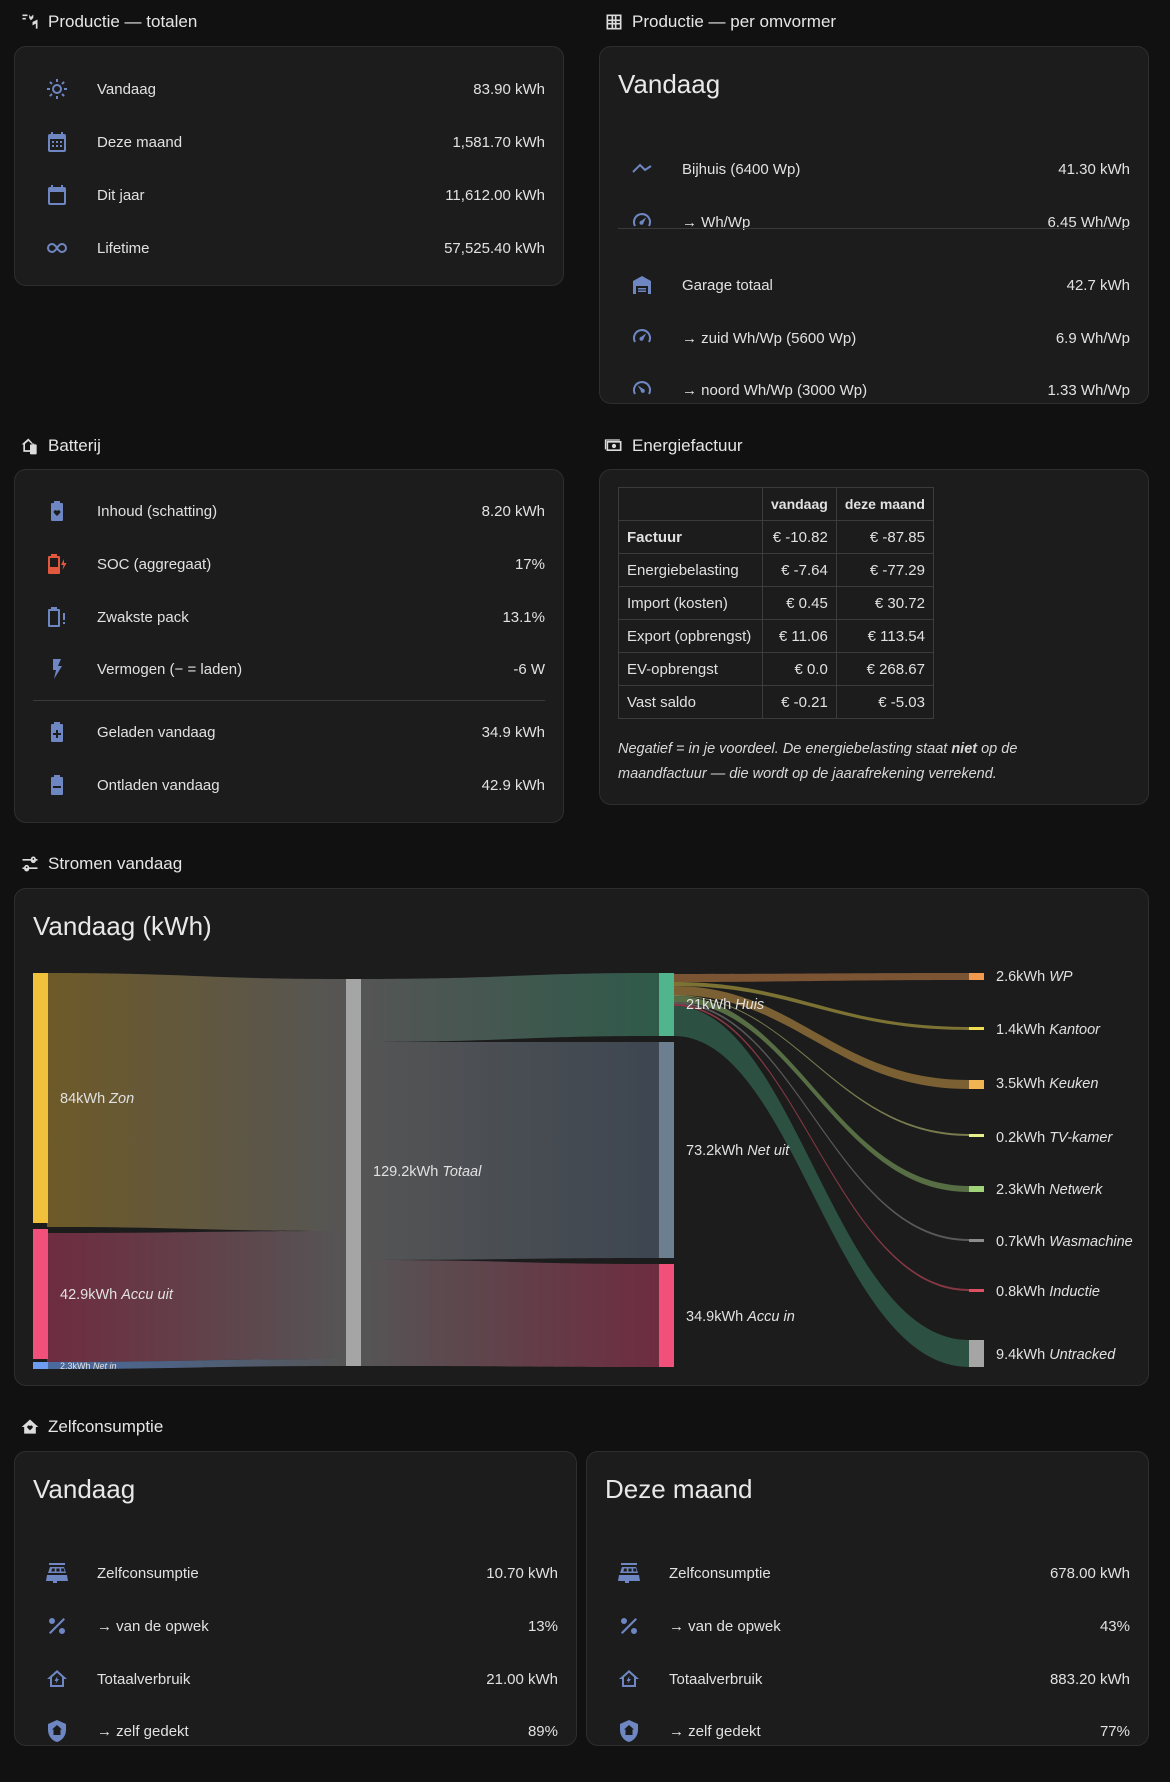  What do you see at coordinates (775, 390) in the screenshot?
I see `row-label: → noord Wh/Wp (3000 Wp)` at bounding box center [775, 390].